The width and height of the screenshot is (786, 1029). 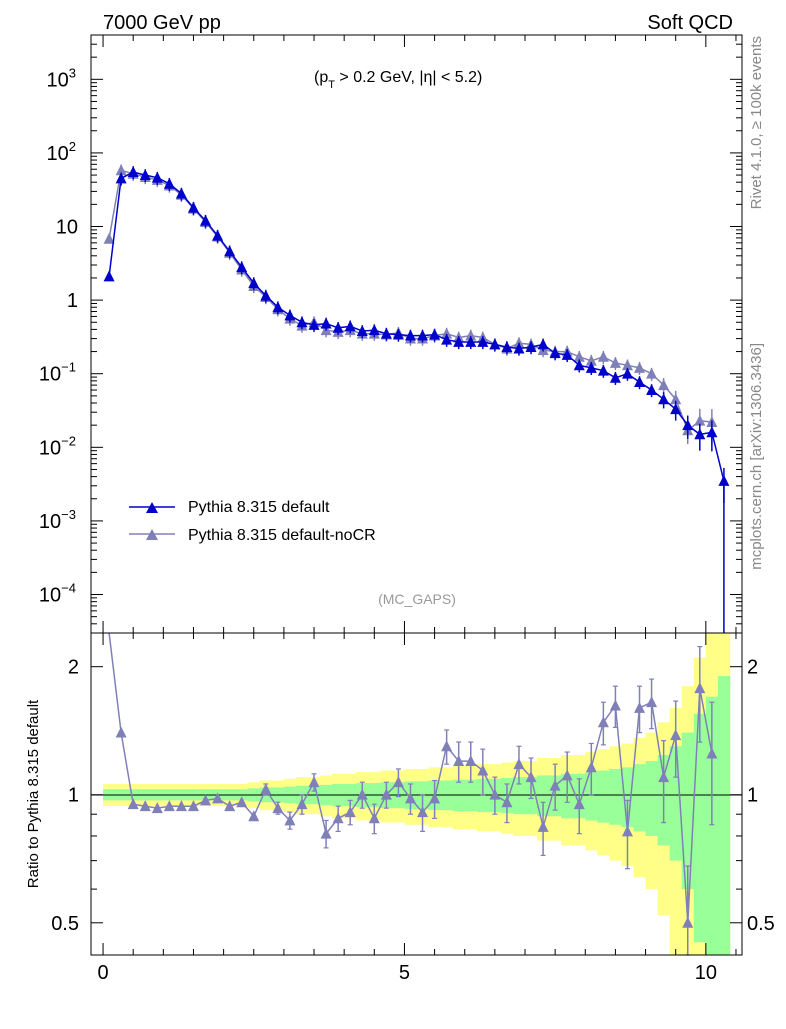 I want to click on ratio-ytick-label-right: 0.5, so click(x=761, y=924).